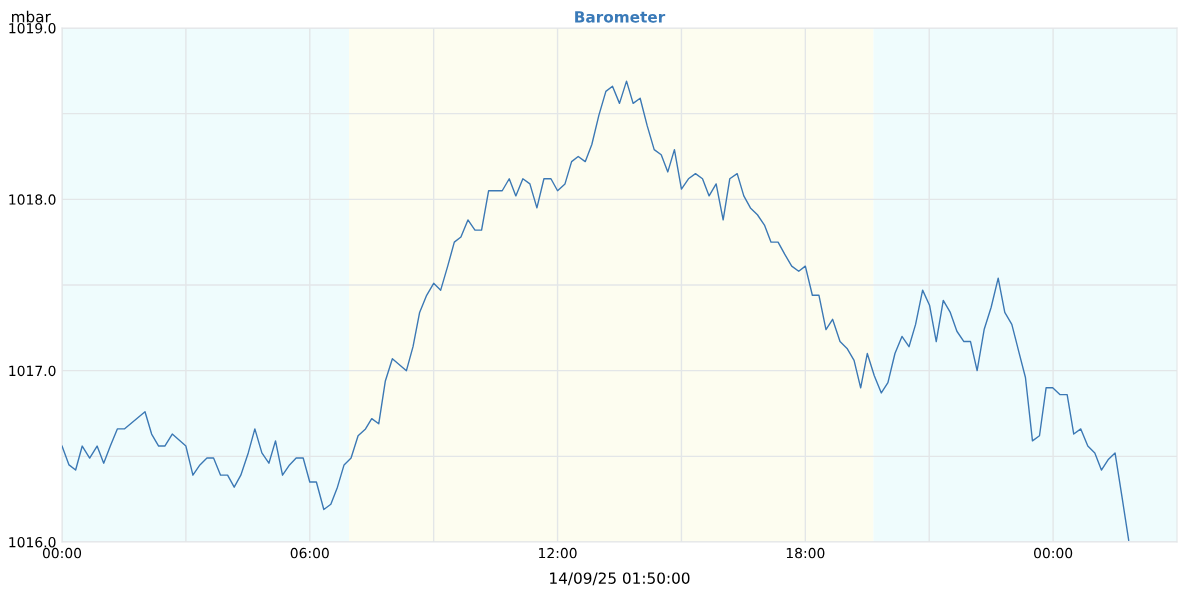 The width and height of the screenshot is (1200, 600). I want to click on y-tick-label: 1016.0, so click(32, 542).